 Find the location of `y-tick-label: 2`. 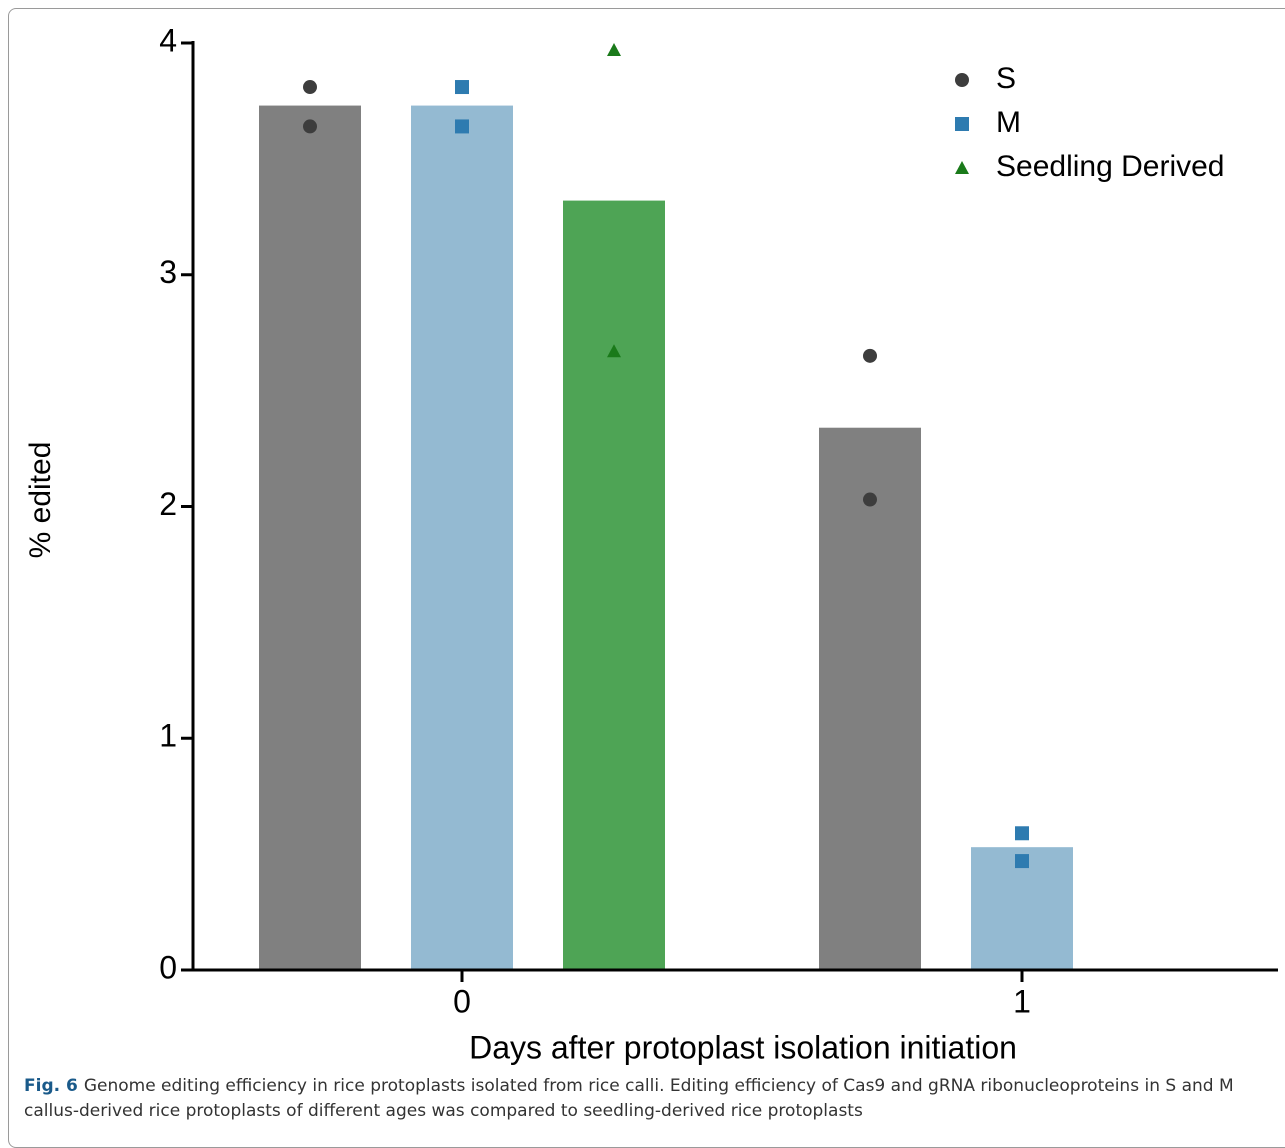

y-tick-label: 2 is located at coordinates (168, 504).